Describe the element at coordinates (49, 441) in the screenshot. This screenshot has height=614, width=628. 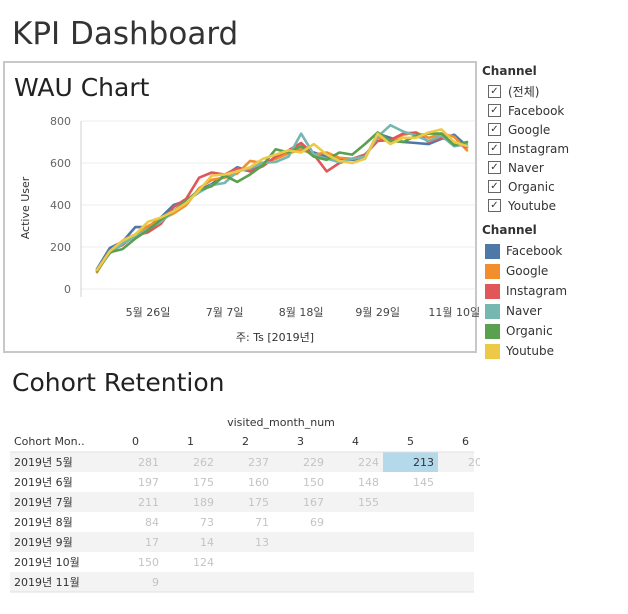
I see `cohort-row-header-title: Cohort Mon..` at that location.